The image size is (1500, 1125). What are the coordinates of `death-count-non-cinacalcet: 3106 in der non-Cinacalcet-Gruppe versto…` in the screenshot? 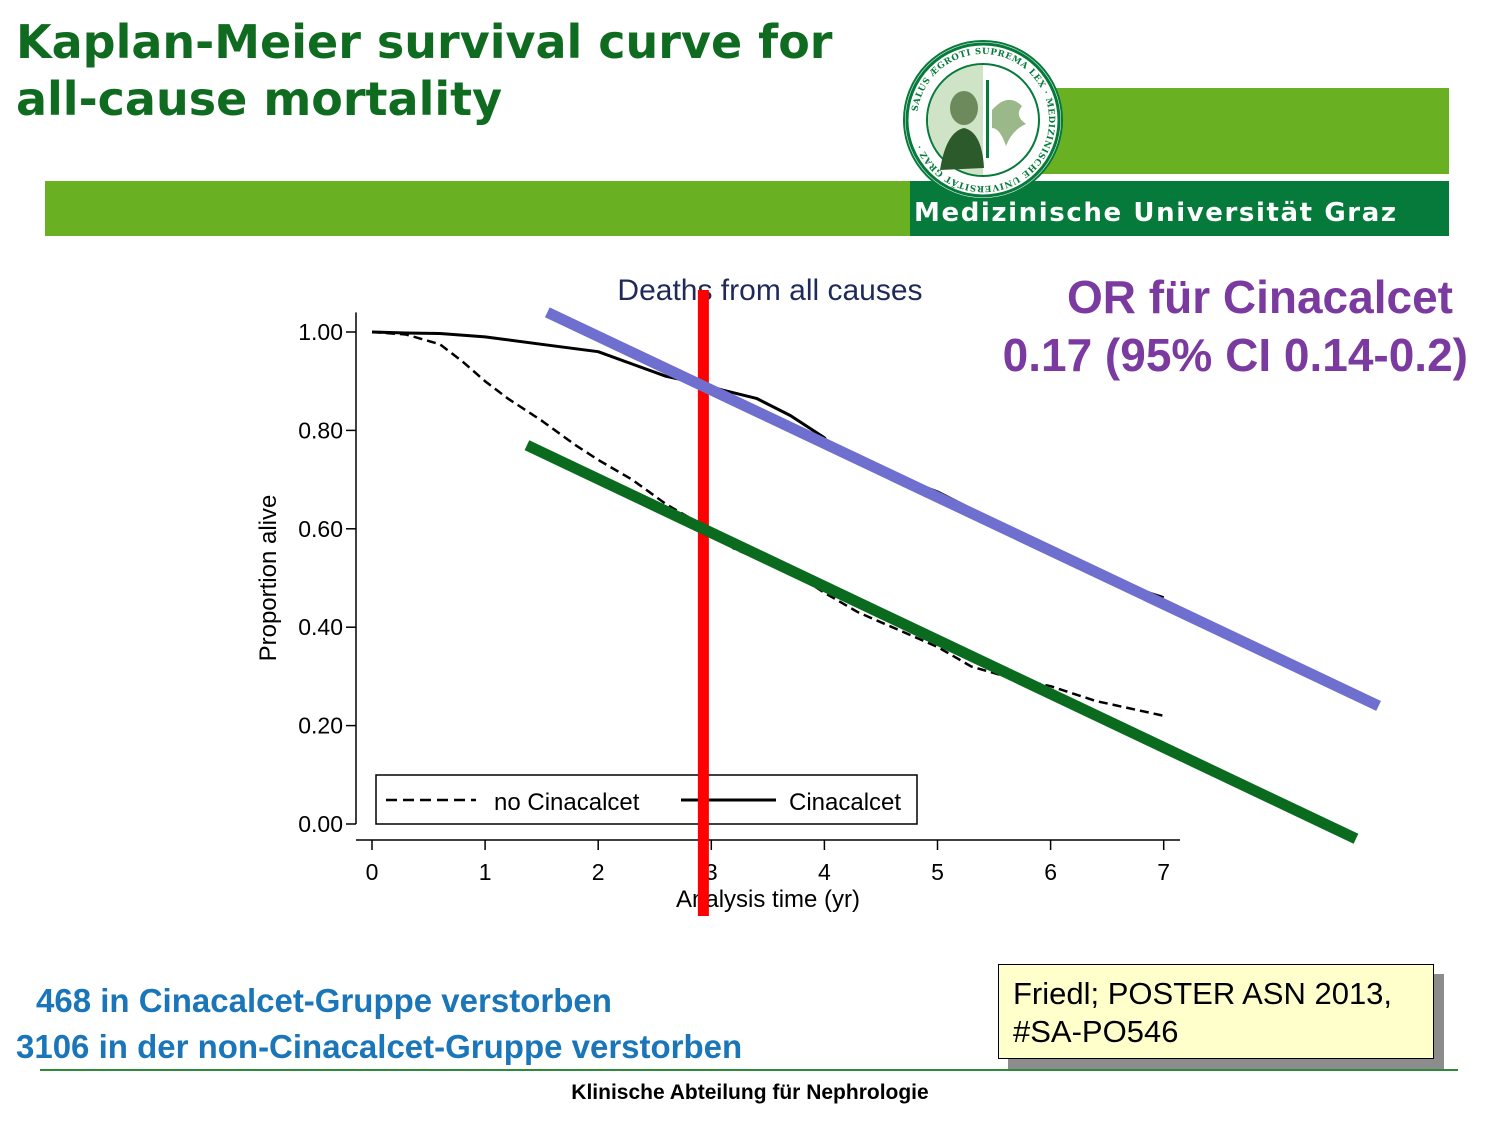 It's located at (379, 1046).